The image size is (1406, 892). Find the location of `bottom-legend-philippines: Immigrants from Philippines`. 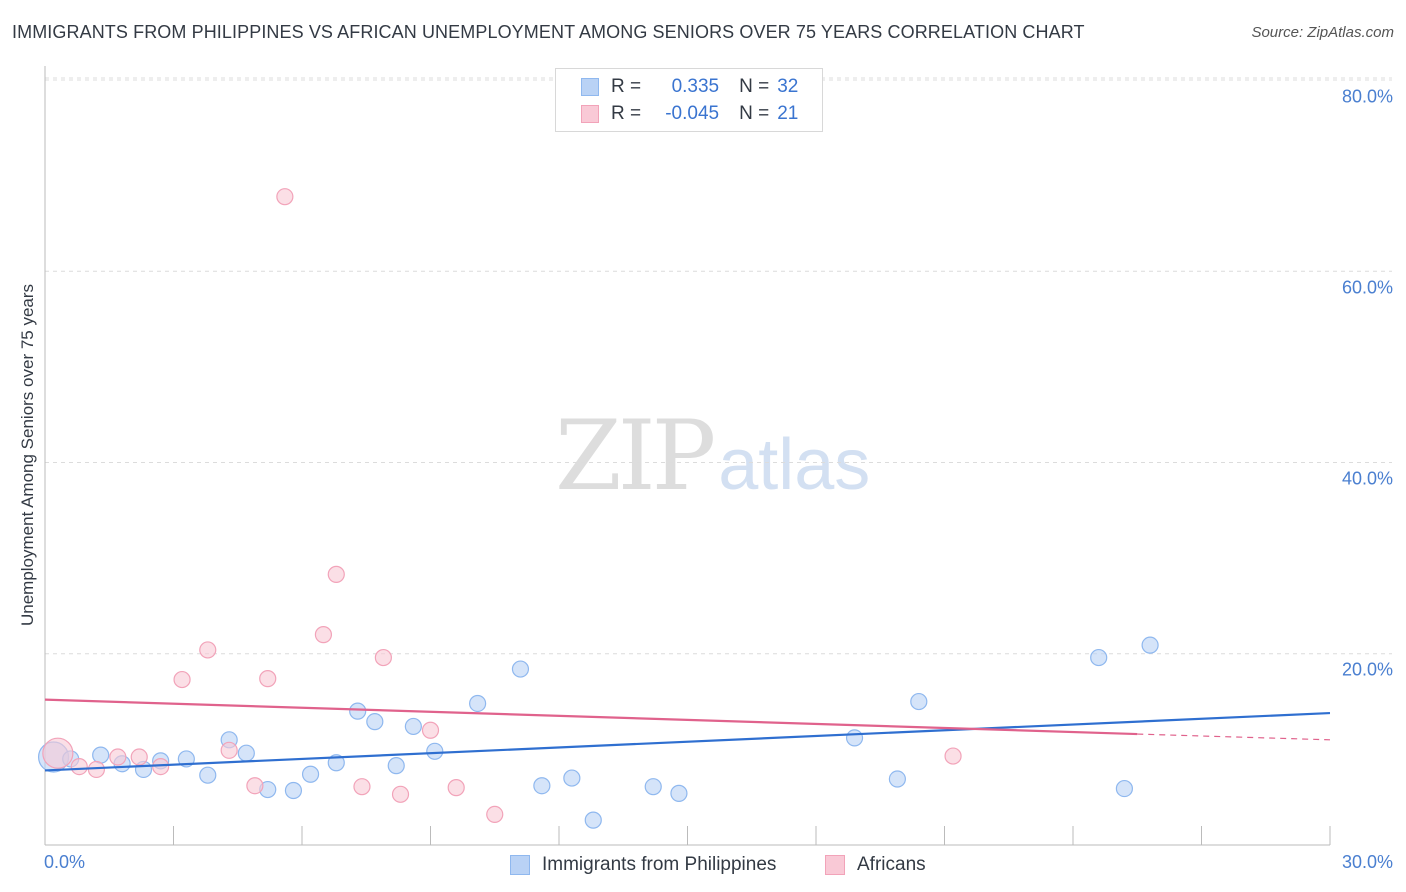

bottom-legend-philippines: Immigrants from Philippines is located at coordinates (643, 865).